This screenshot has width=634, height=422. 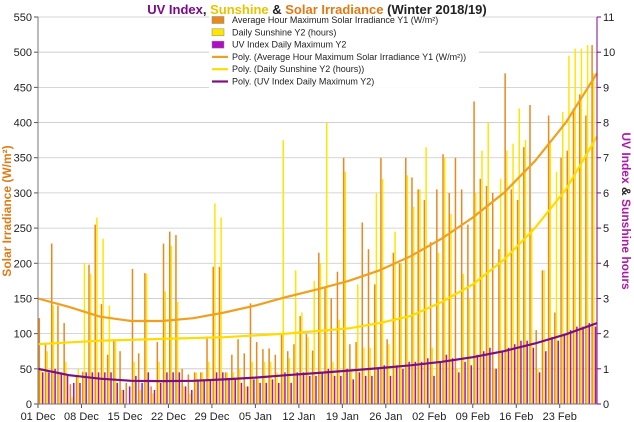 What do you see at coordinates (277, 9) in the screenshot?
I see `chart-title-part-3: &` at bounding box center [277, 9].